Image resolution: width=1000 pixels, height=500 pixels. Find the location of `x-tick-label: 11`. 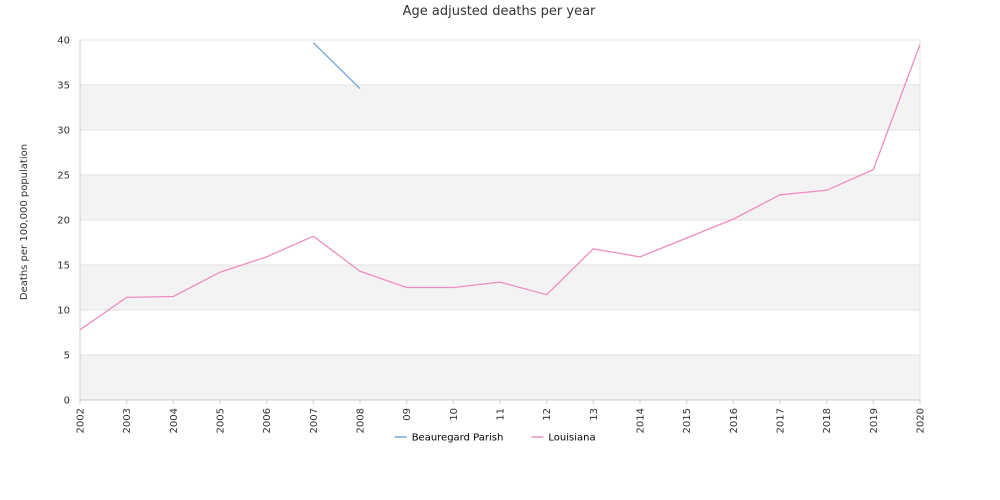

x-tick-label: 11 is located at coordinates (501, 414).